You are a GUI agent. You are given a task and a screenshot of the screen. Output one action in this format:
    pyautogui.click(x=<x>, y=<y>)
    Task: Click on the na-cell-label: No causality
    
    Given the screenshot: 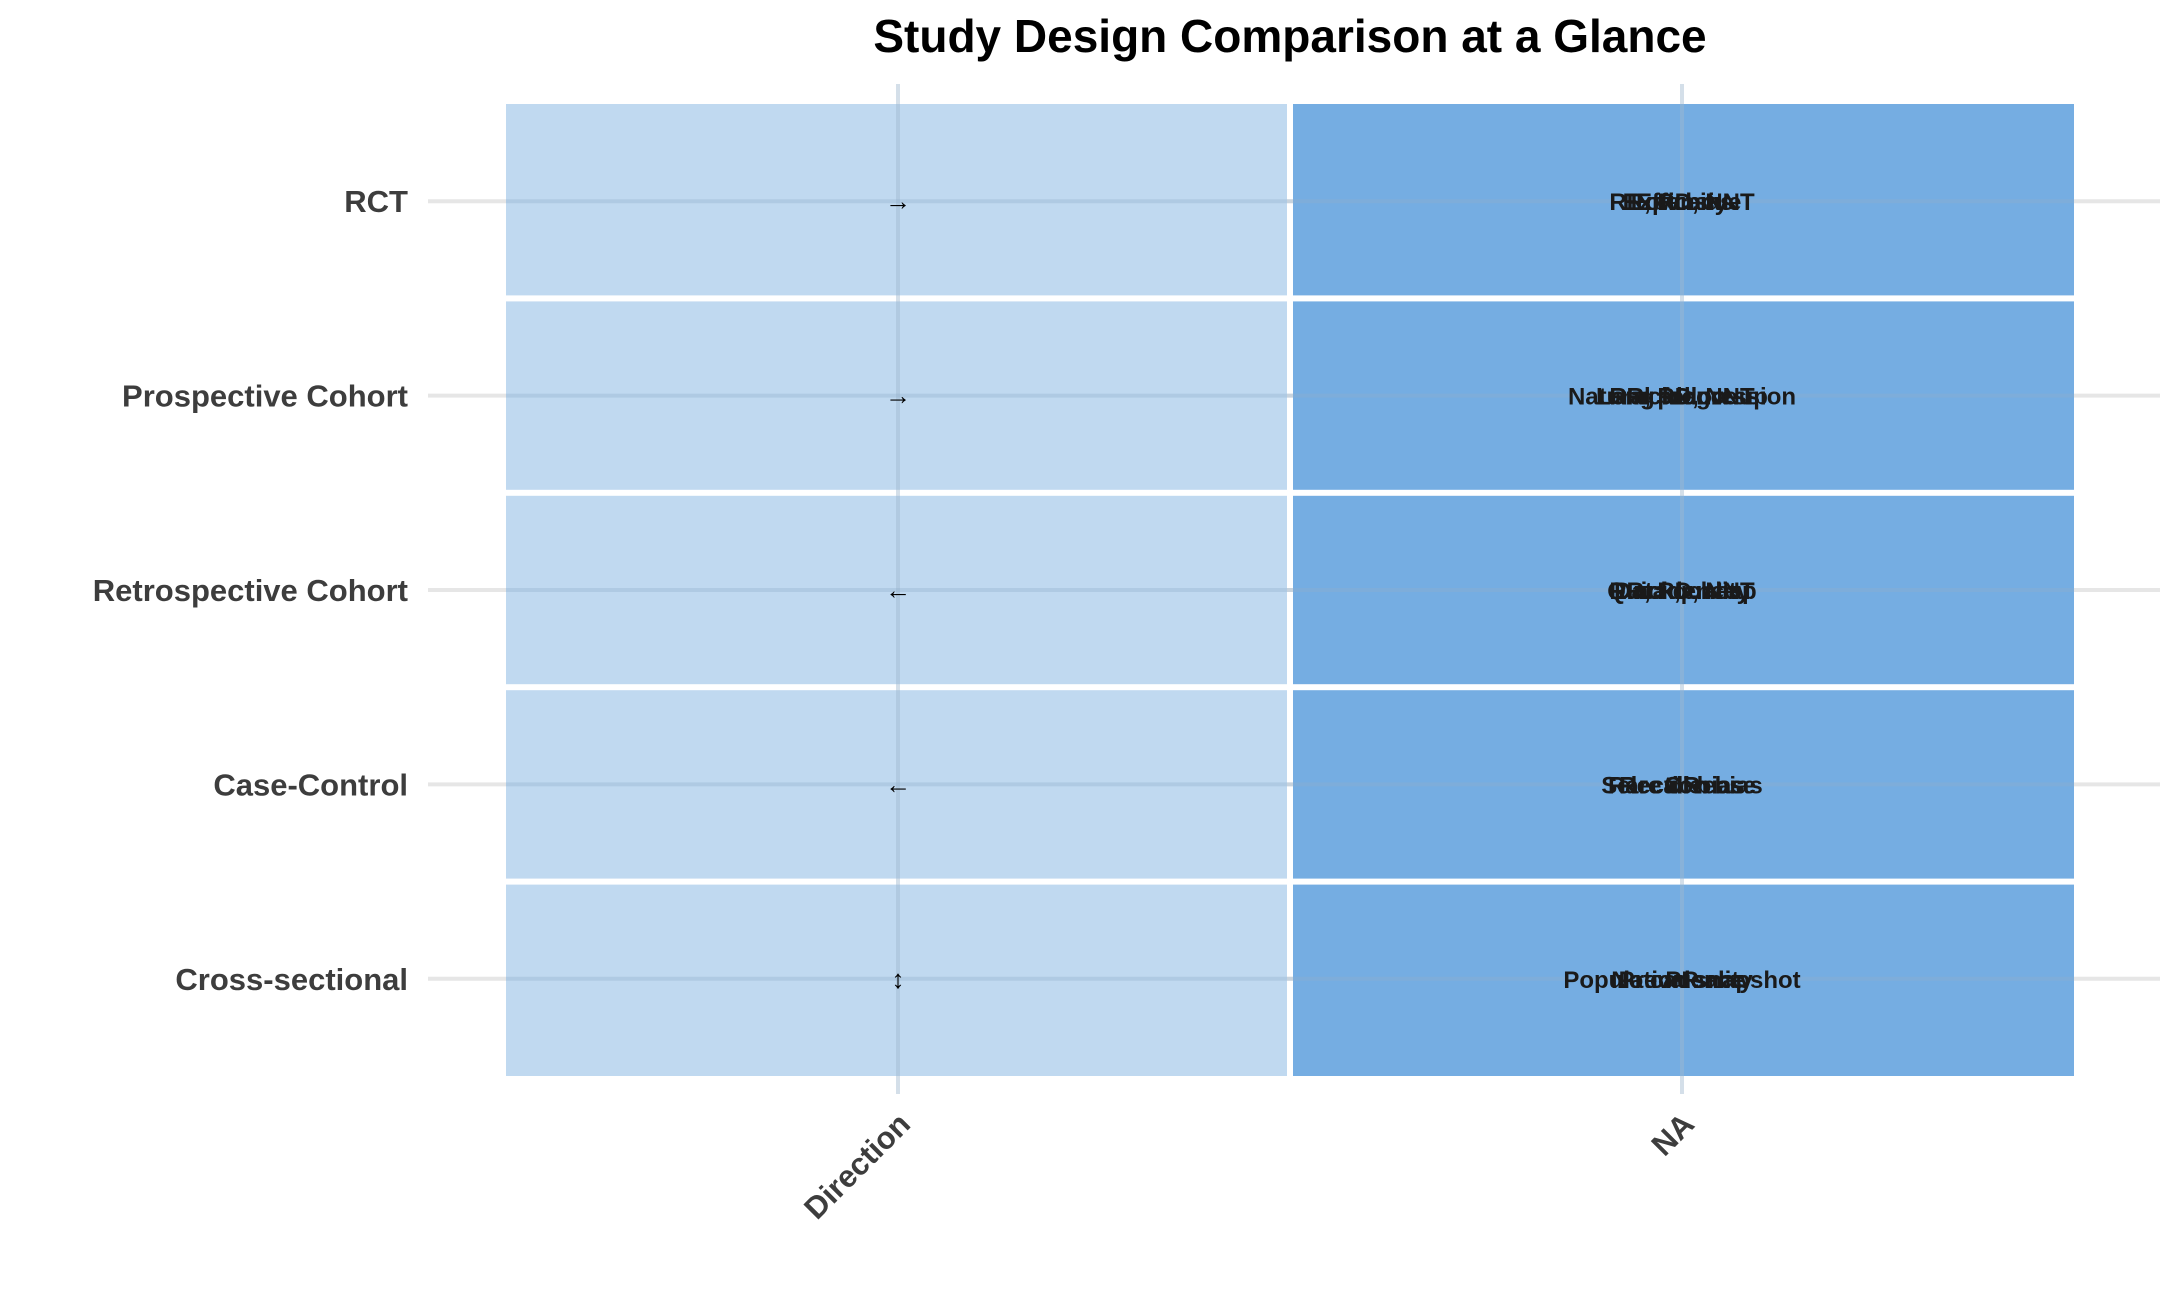 What is the action you would take?
    pyautogui.click(x=1682, y=980)
    